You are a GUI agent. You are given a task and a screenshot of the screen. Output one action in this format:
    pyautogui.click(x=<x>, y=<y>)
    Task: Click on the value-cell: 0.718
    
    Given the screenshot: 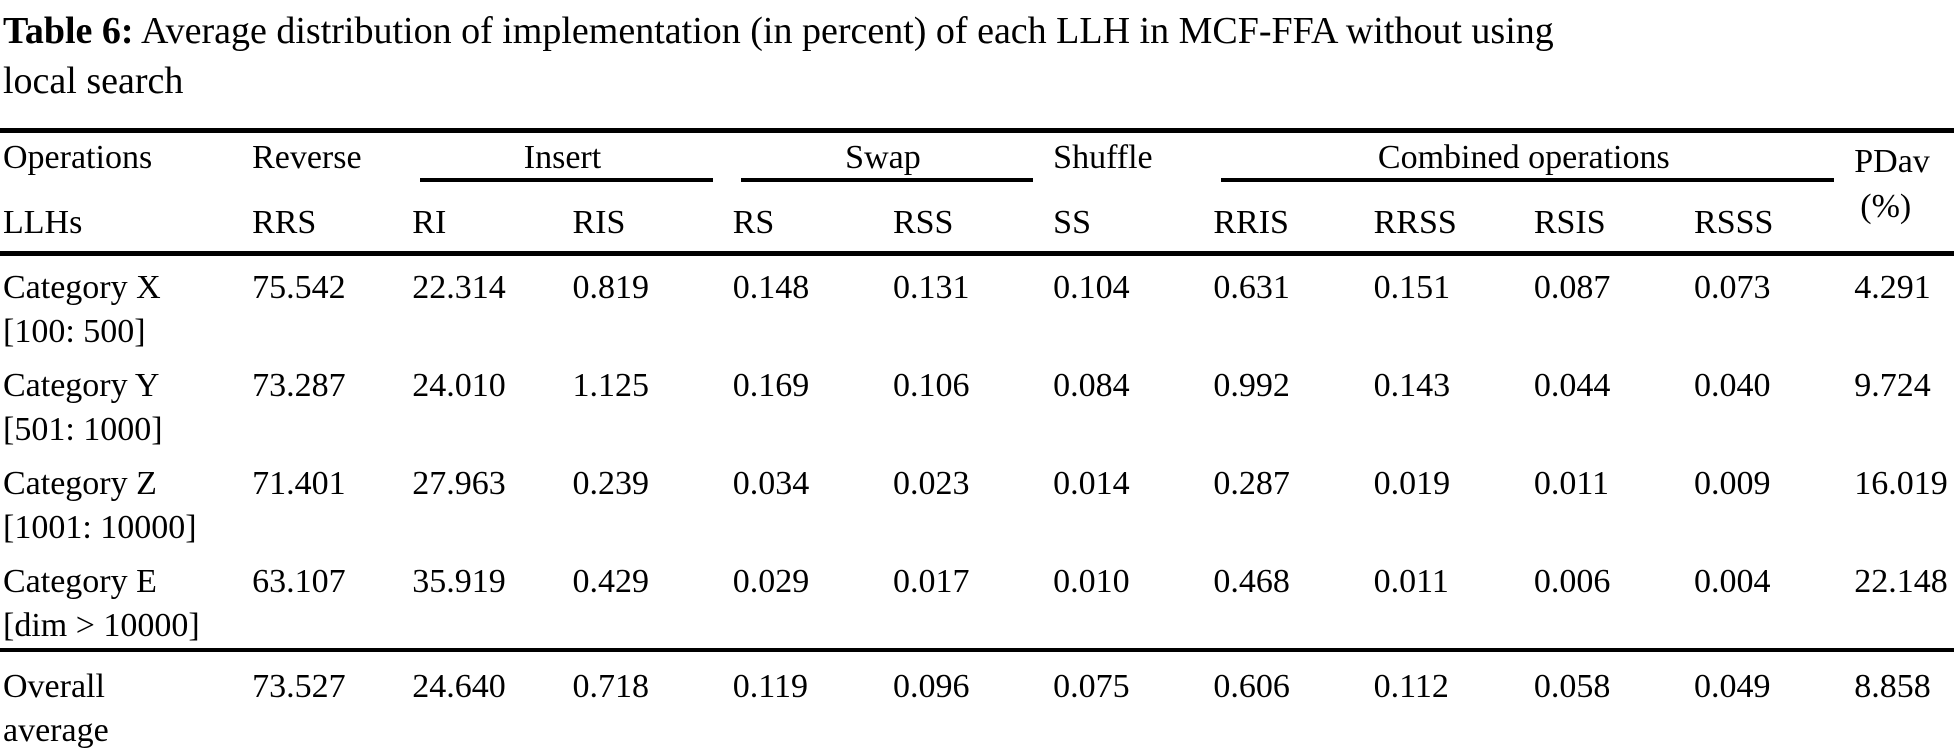 What is the action you would take?
    pyautogui.click(x=611, y=686)
    